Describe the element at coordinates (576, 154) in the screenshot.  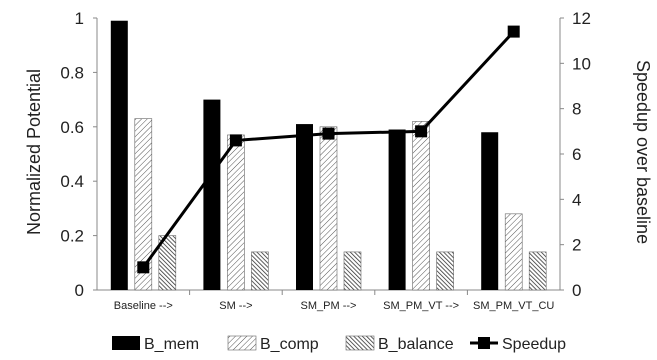
I see `y2-tick-label: 6` at that location.